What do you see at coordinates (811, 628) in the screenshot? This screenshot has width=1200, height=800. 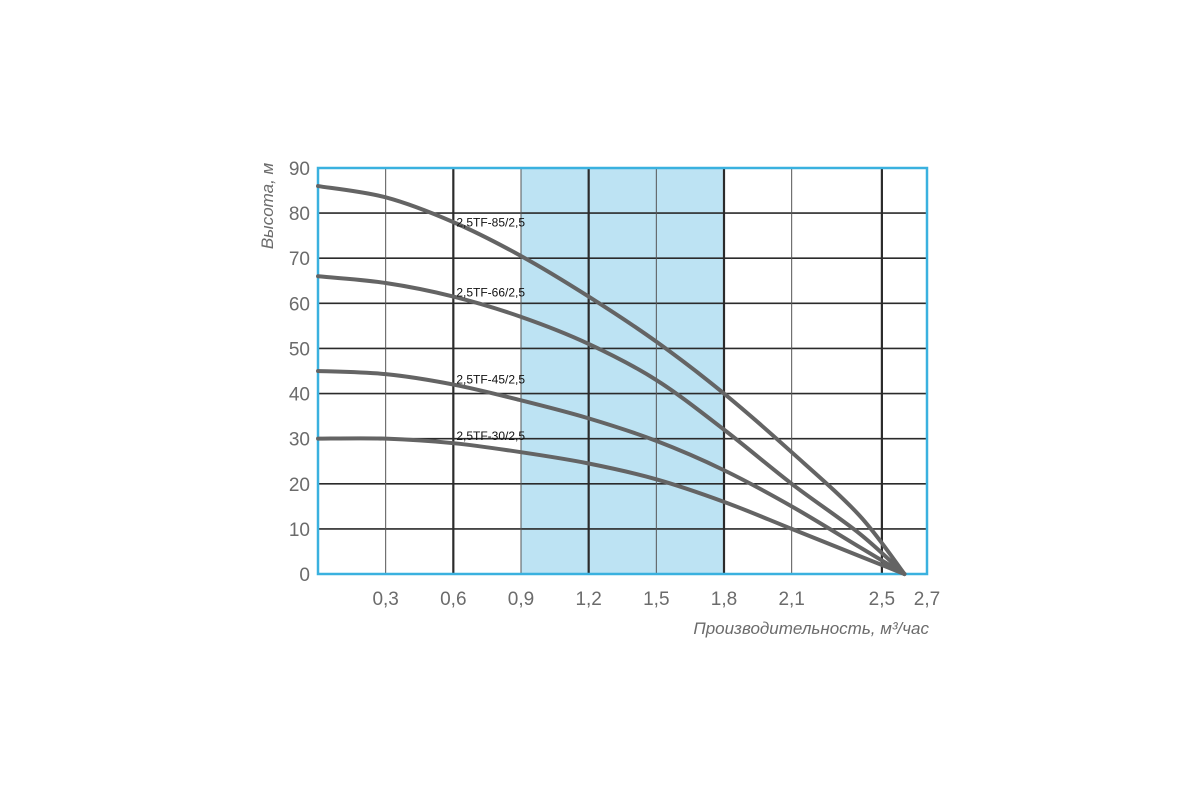 I see `x-axis-label: Производительность, м³/час` at bounding box center [811, 628].